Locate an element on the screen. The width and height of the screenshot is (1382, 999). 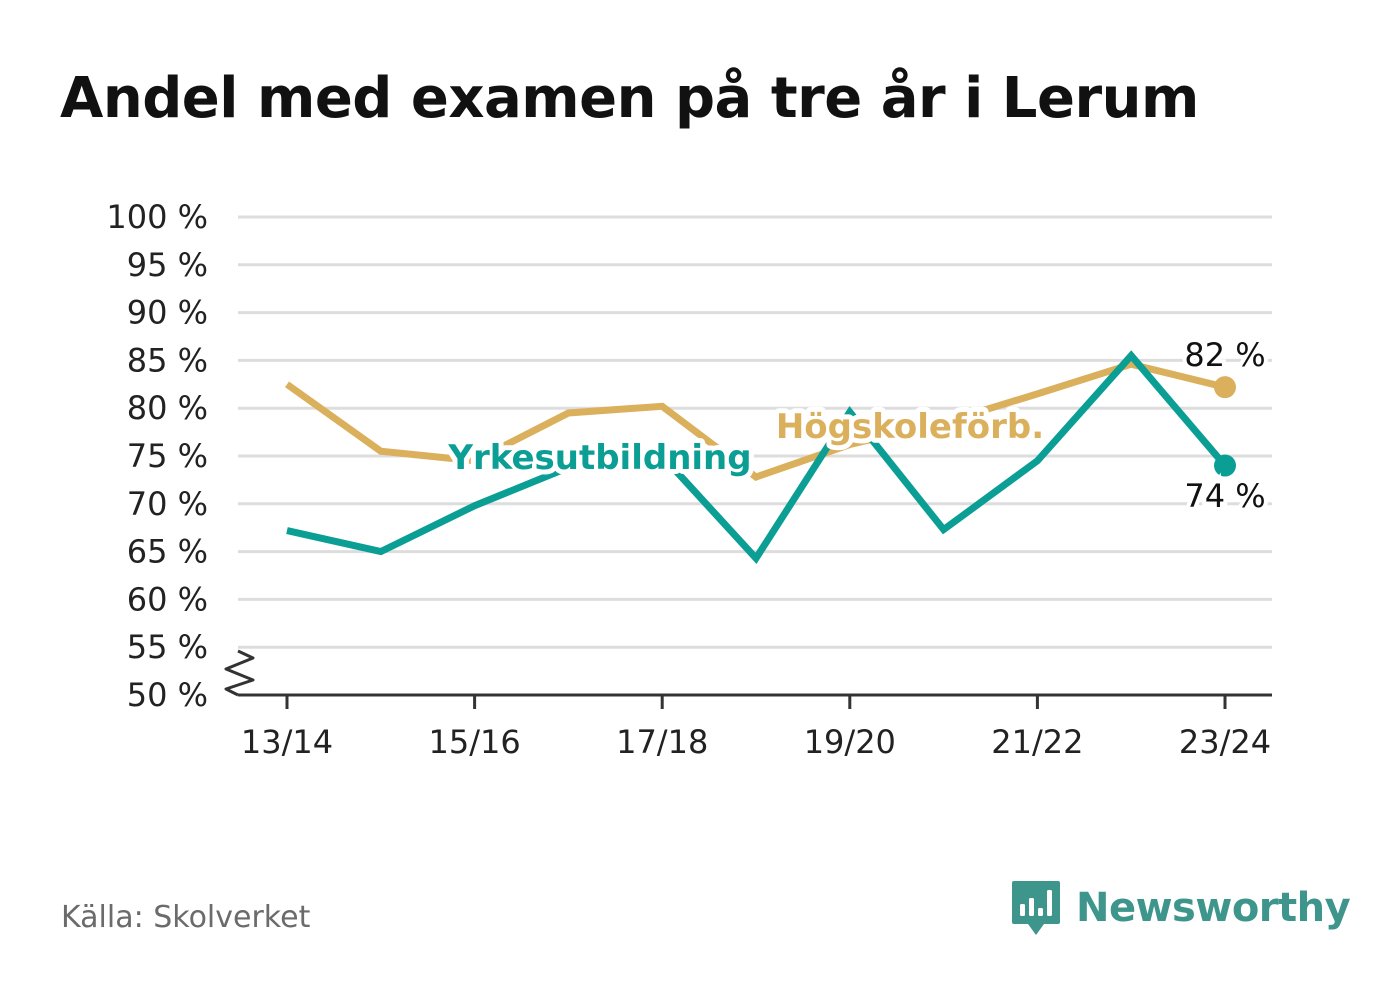
x-axis: 13/14 15/16 17/18 19/20 21/22 23/24 is located at coordinates (755, 727).